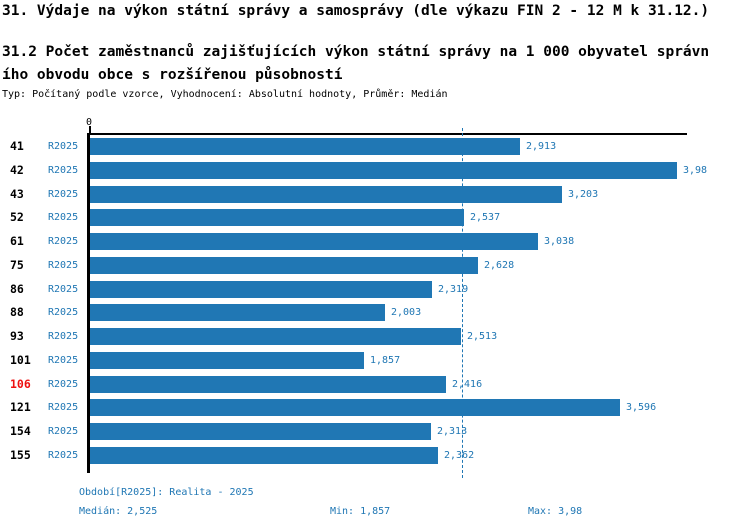 The image size is (750, 532). I want to click on footer-median: Medián: 2,525, so click(118, 511).